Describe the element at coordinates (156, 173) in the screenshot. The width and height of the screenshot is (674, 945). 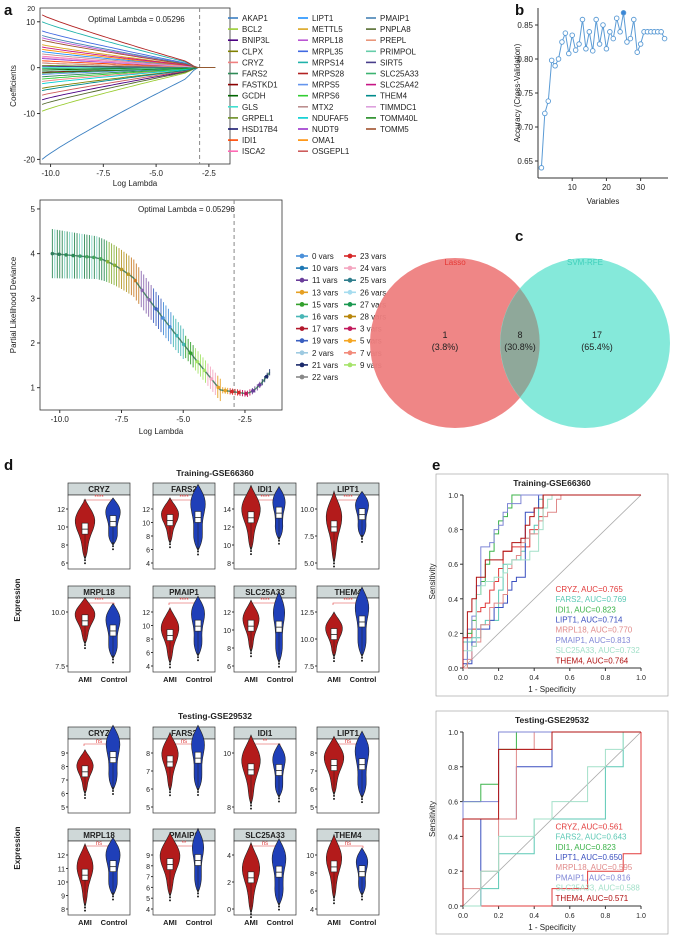
I see `x-tick-label: -5.0` at that location.